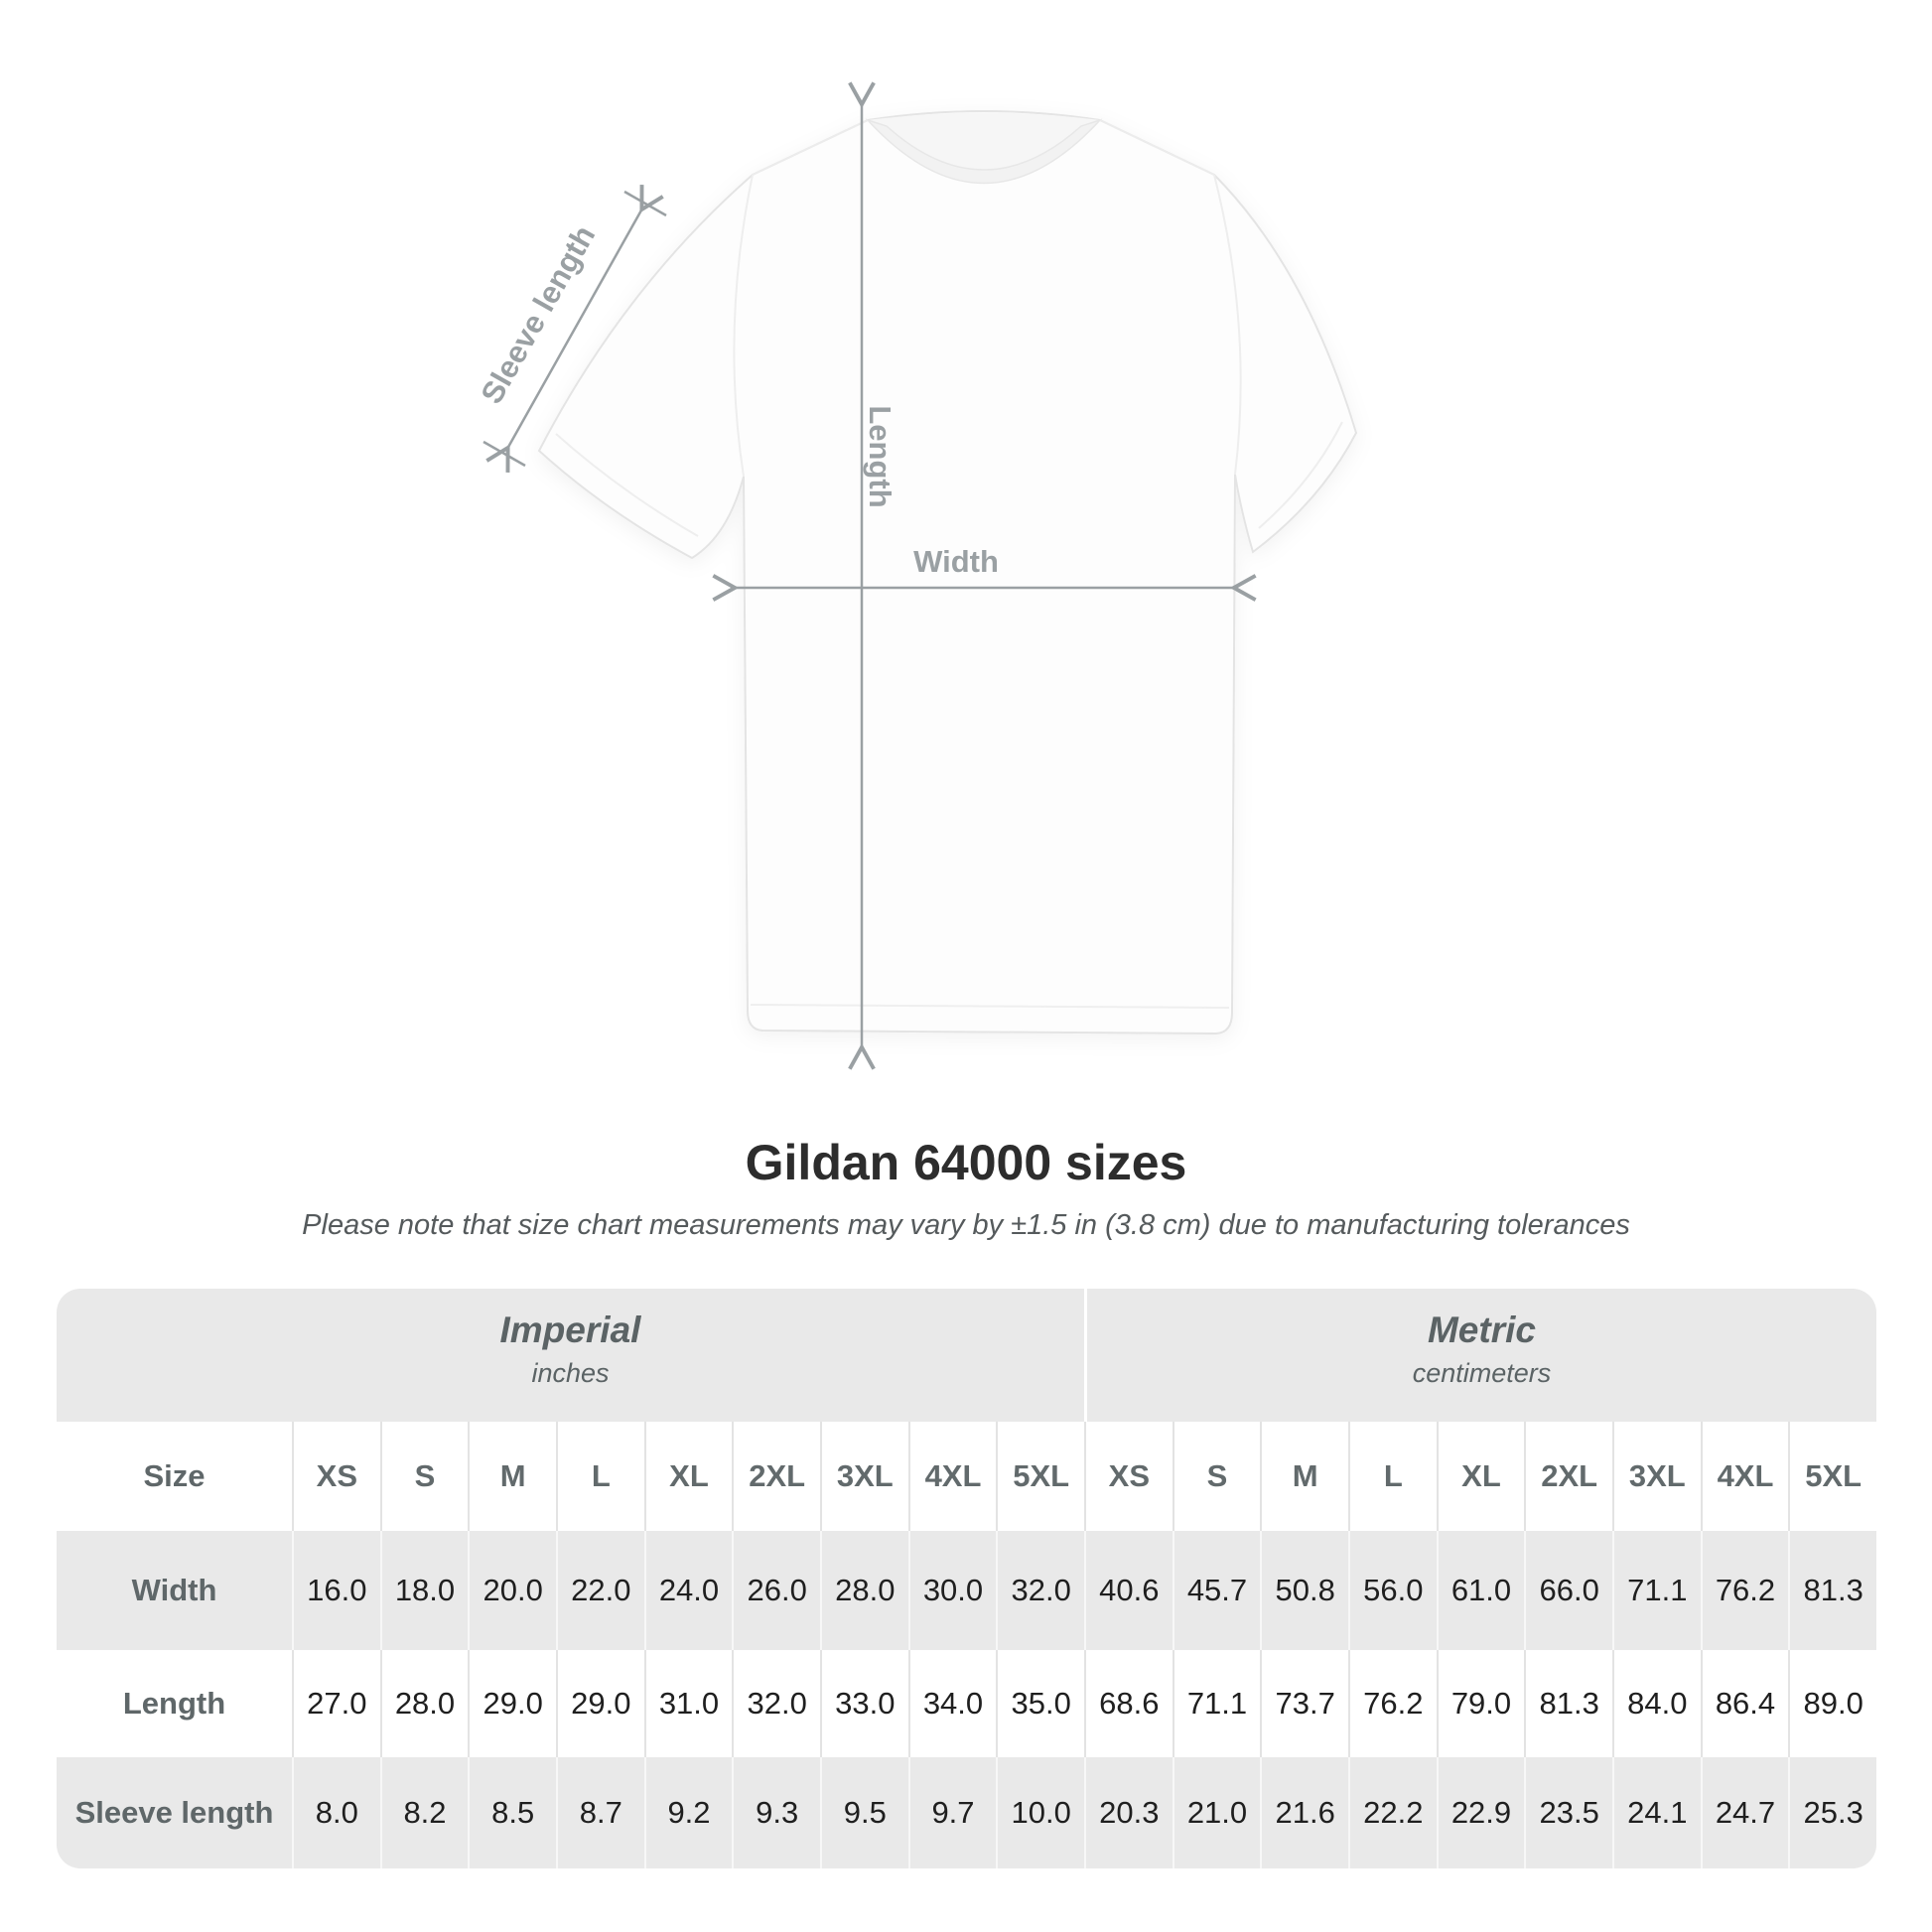  What do you see at coordinates (570, 1330) in the screenshot?
I see `unit-title-imperial: Imperial` at bounding box center [570, 1330].